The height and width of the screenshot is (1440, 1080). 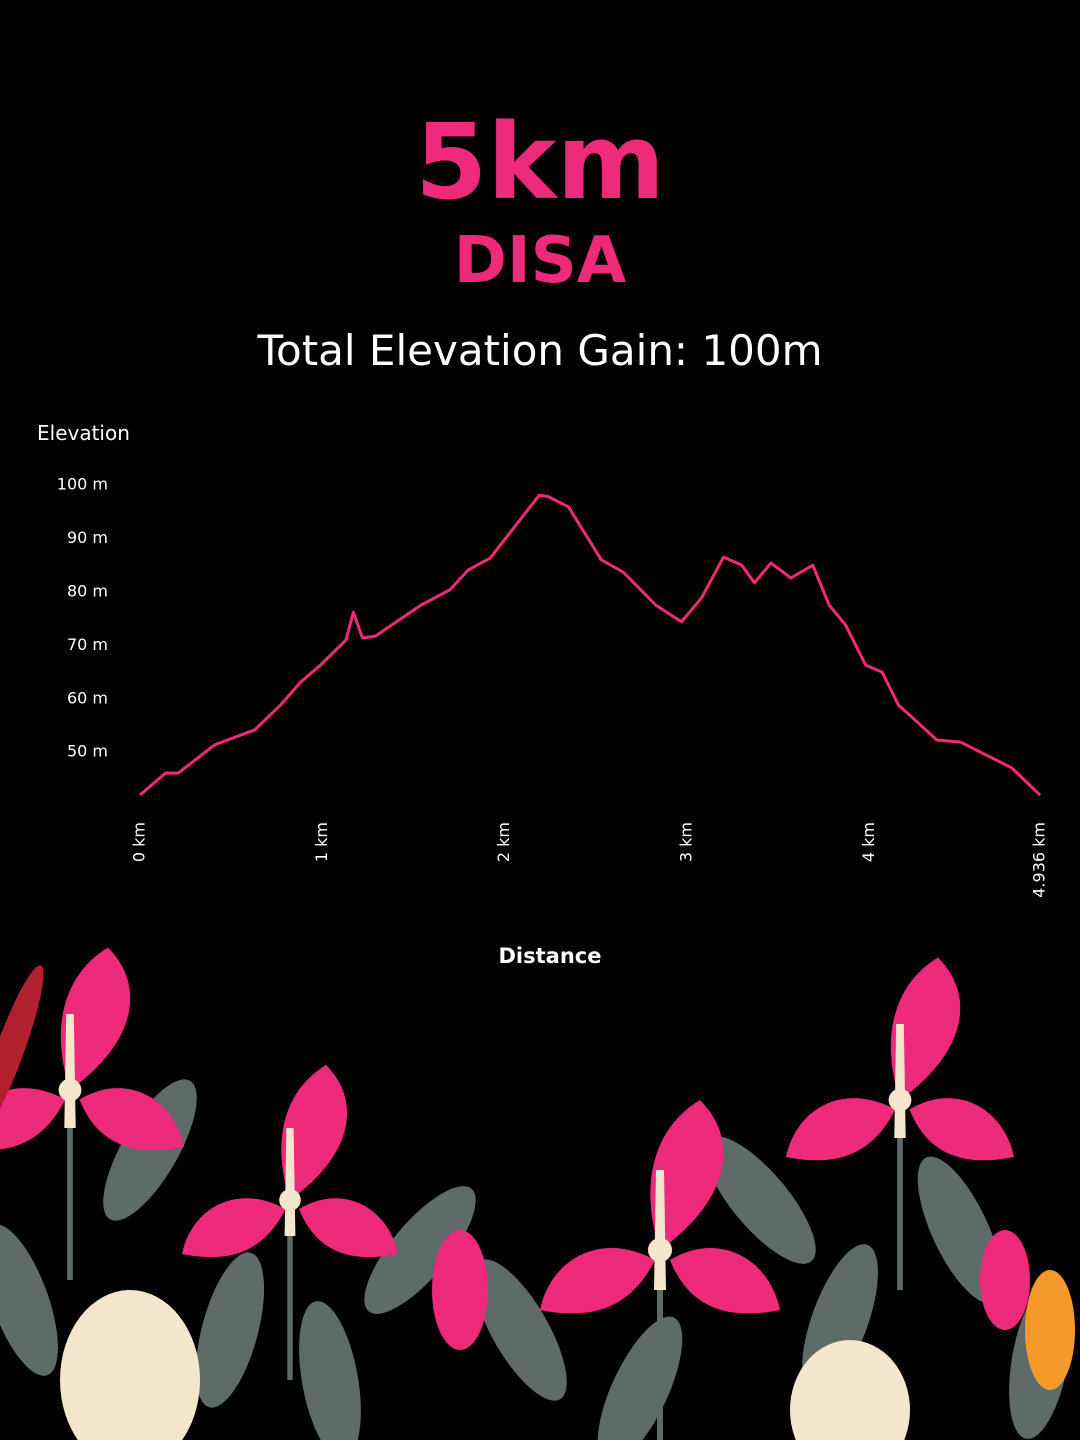 What do you see at coordinates (540, 261) in the screenshot?
I see `subtitle: DISA` at bounding box center [540, 261].